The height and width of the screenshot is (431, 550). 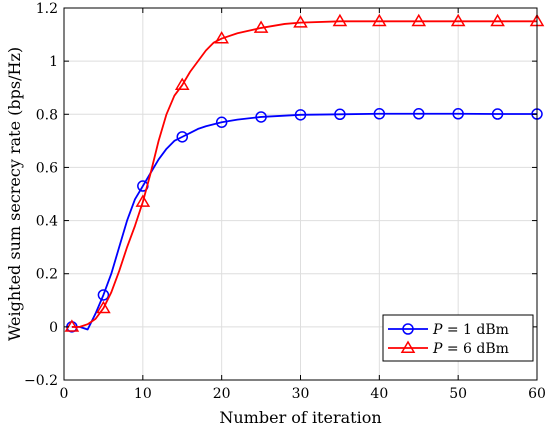 I want to click on y-tick-label: −0.2, so click(x=41, y=381).